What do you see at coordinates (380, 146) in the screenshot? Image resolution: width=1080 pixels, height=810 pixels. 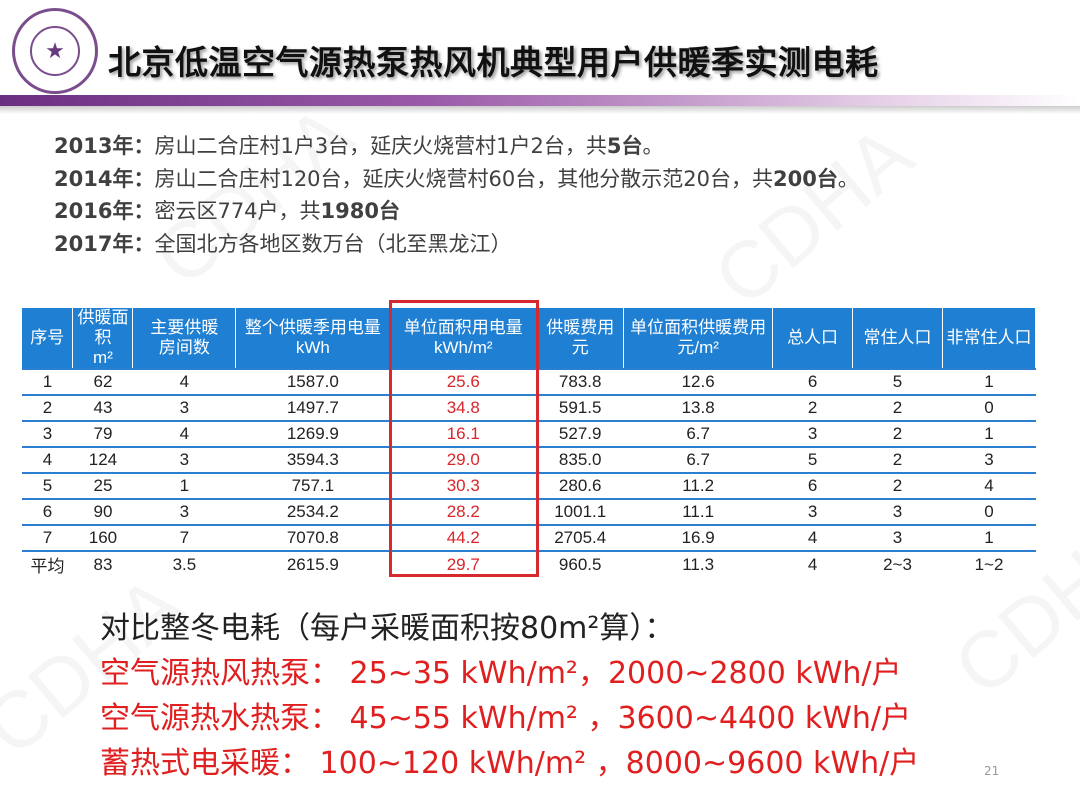 I see `history-text: 房山二合庄村1户3台，延庆火烧营村1户2台，共` at bounding box center [380, 146].